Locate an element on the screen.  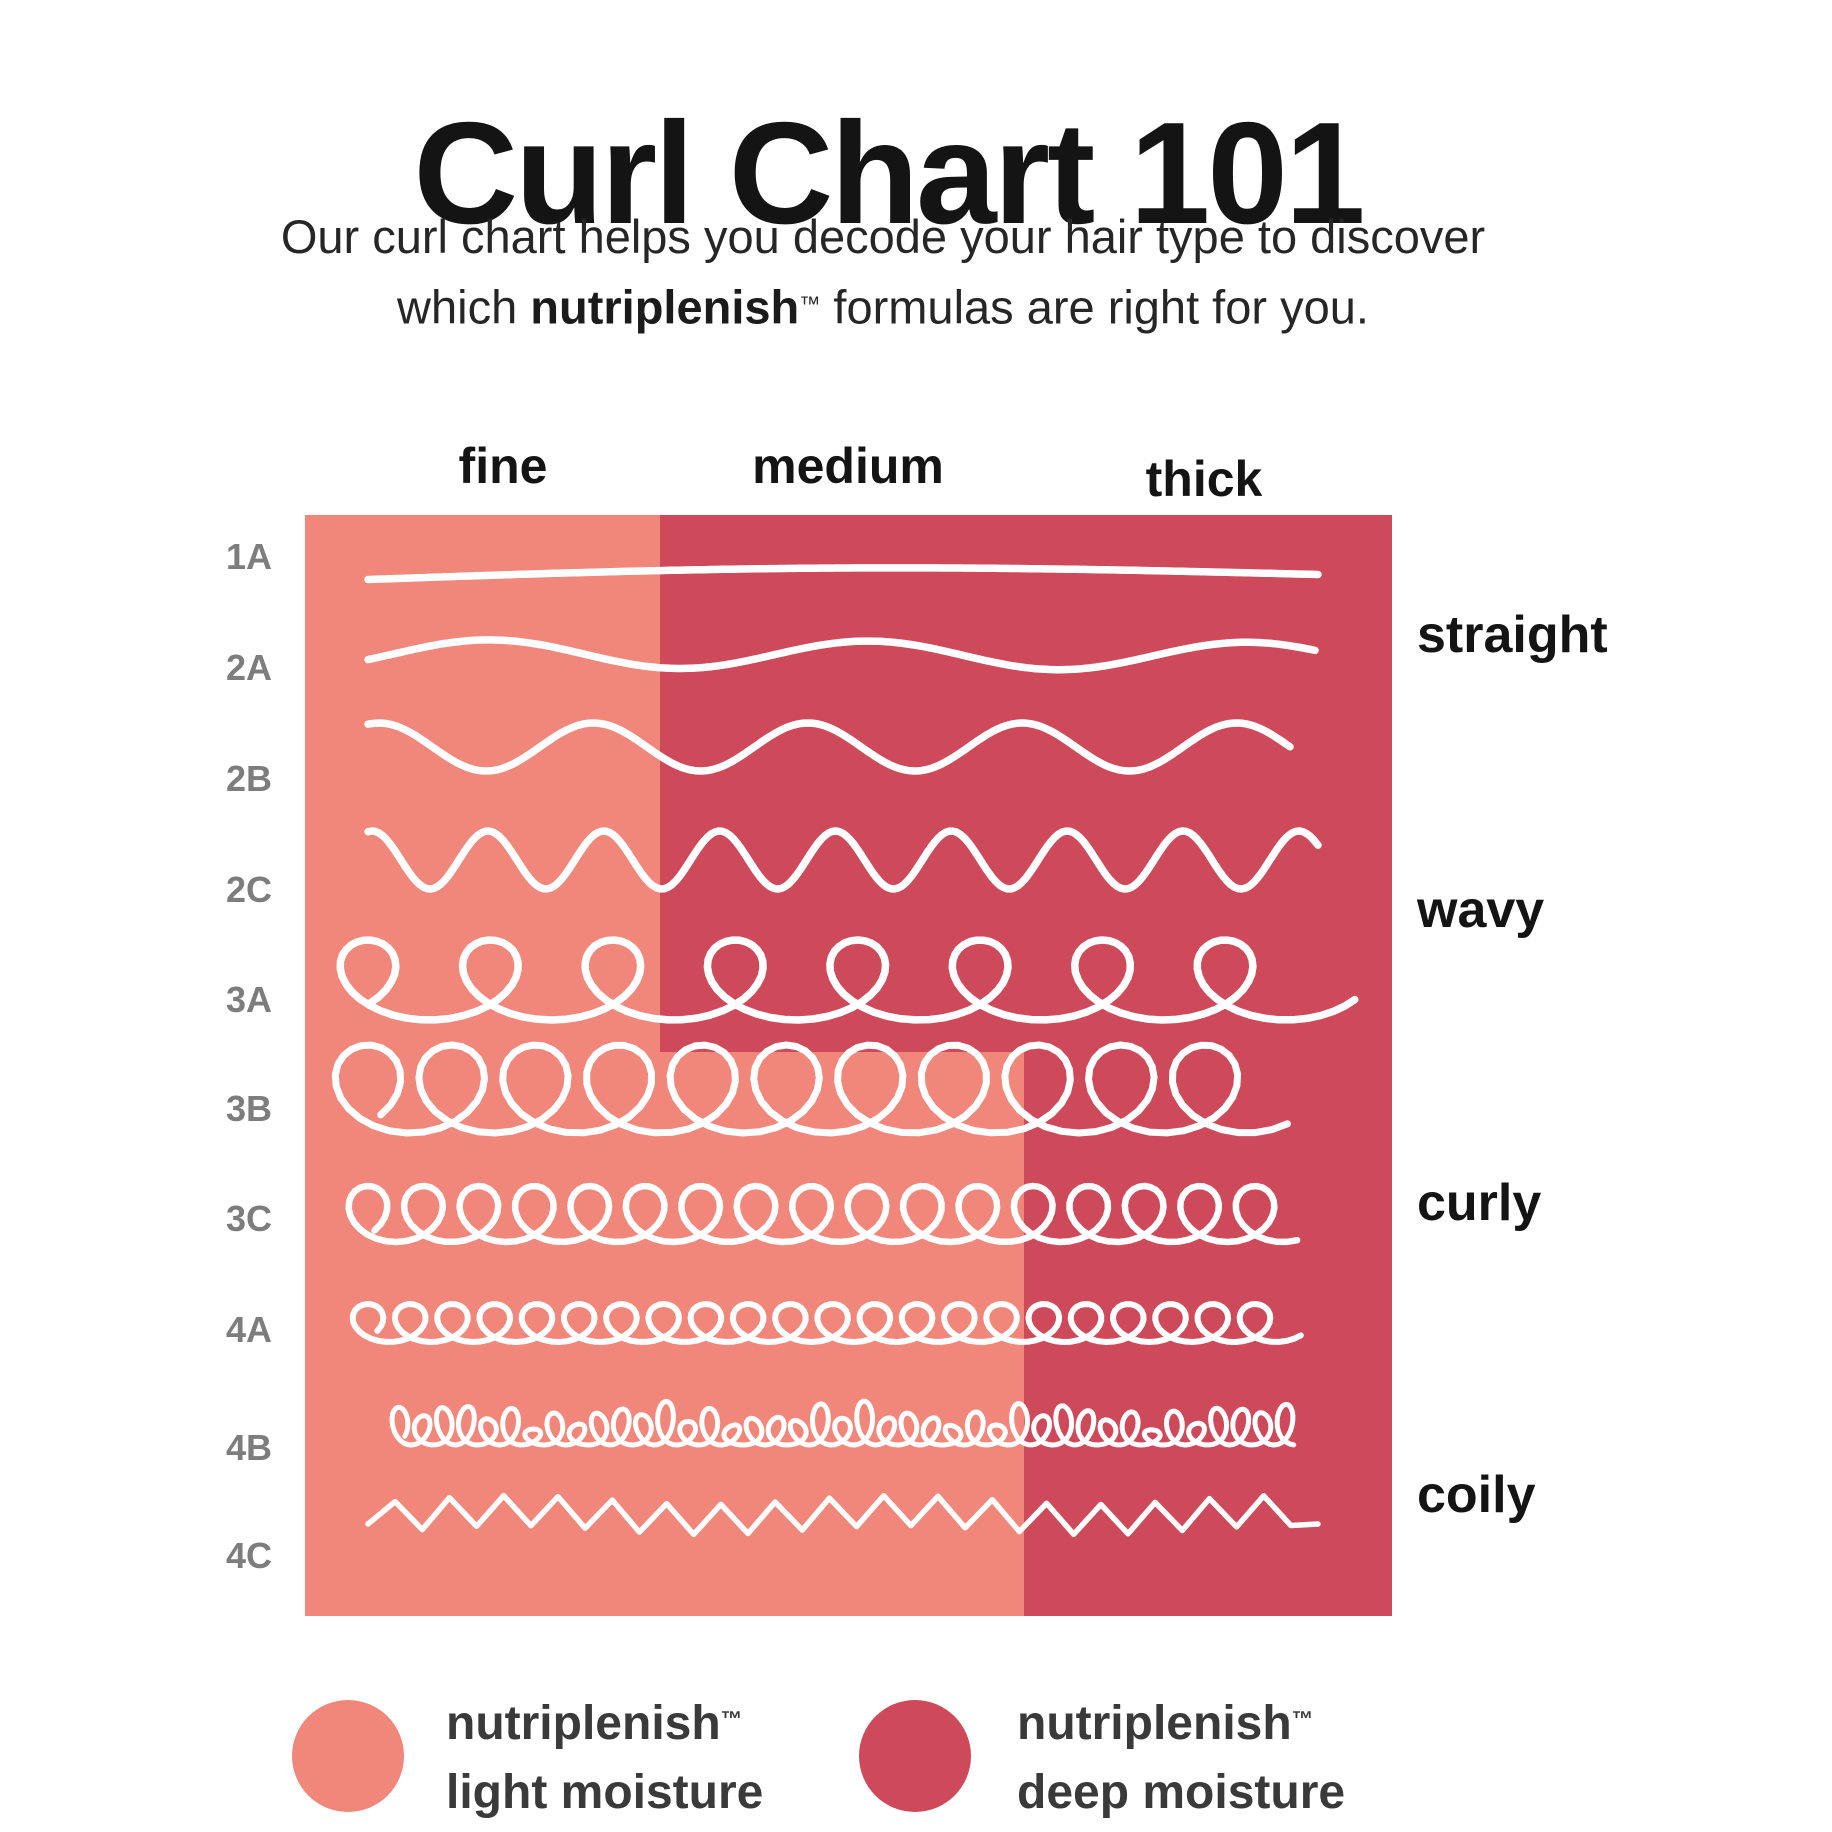
row-label-2A: 2A is located at coordinates (248, 667).